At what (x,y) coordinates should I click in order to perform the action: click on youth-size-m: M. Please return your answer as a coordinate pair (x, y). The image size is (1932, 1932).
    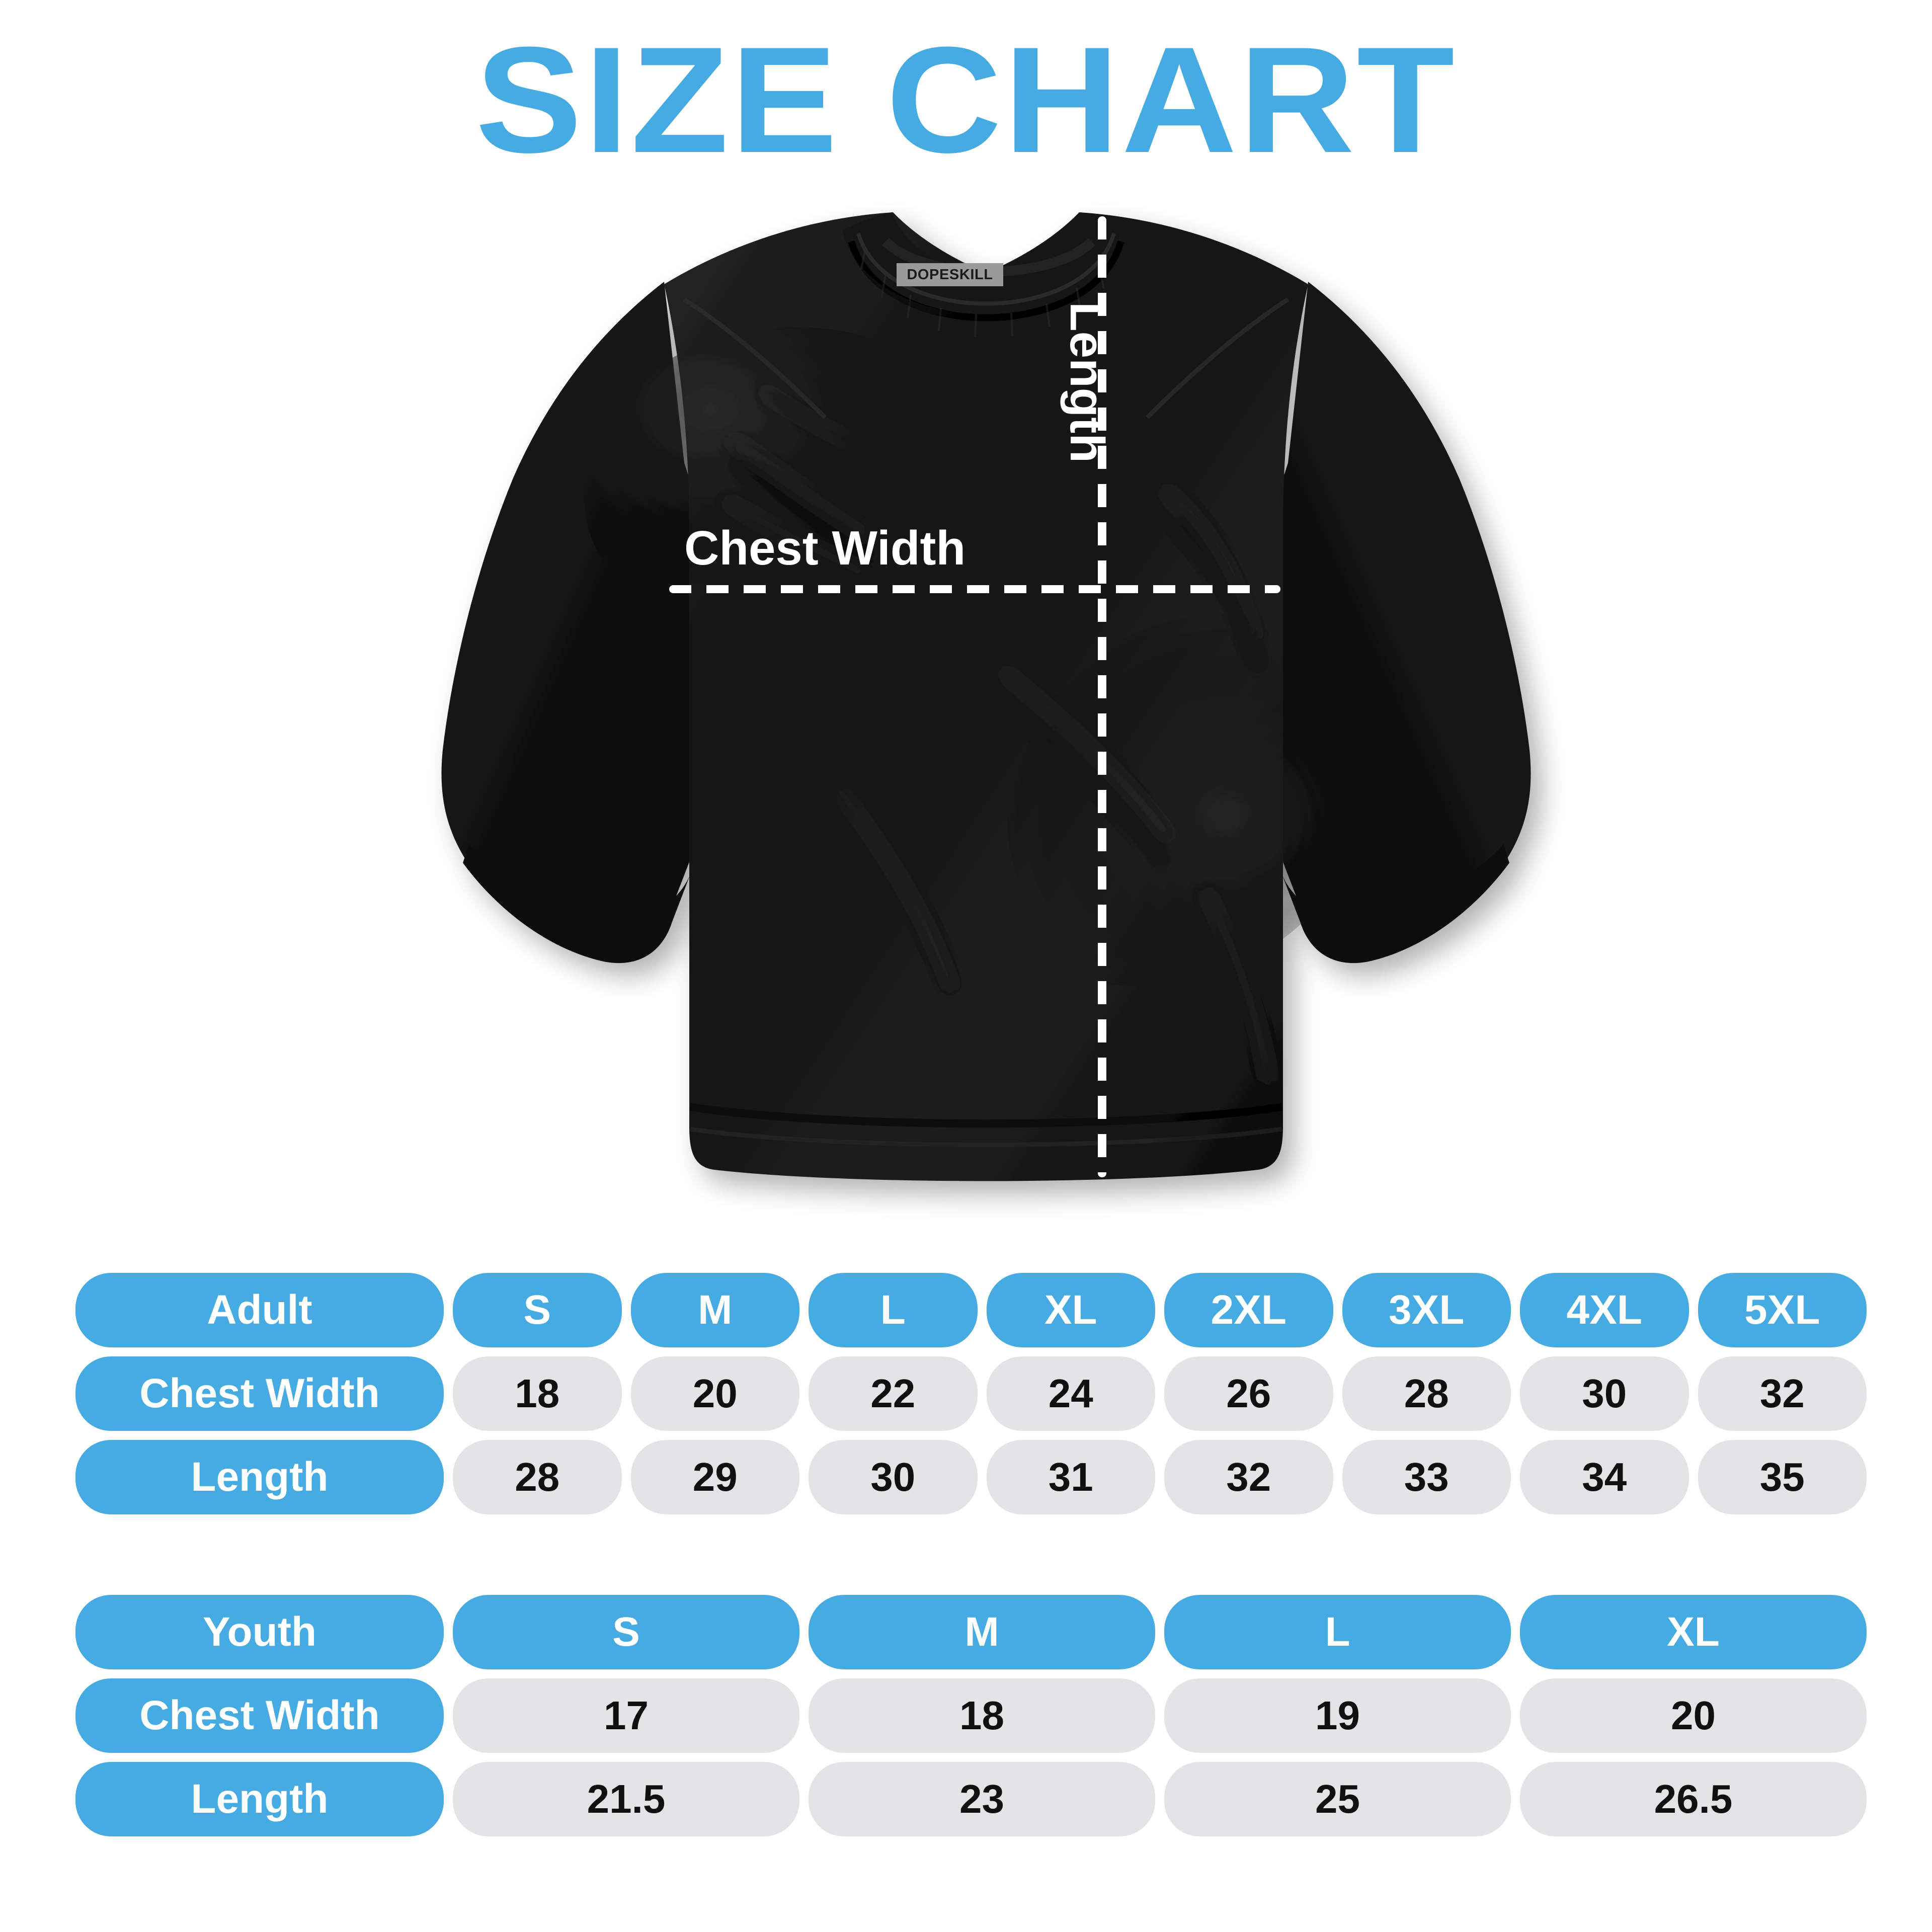
    Looking at the image, I should click on (982, 1632).